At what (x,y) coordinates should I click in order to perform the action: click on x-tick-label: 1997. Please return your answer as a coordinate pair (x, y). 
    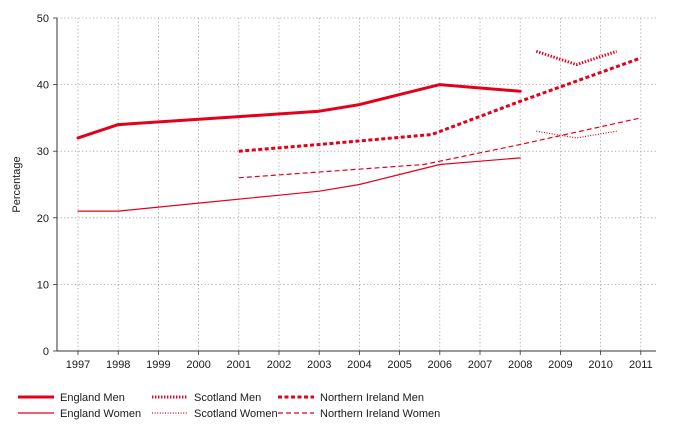
    Looking at the image, I should click on (78, 365).